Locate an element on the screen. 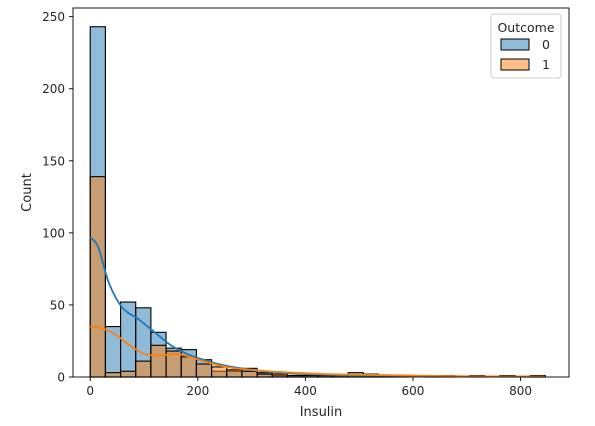 This screenshot has width=595, height=426. y-tick-label: 0 is located at coordinates (61, 378).